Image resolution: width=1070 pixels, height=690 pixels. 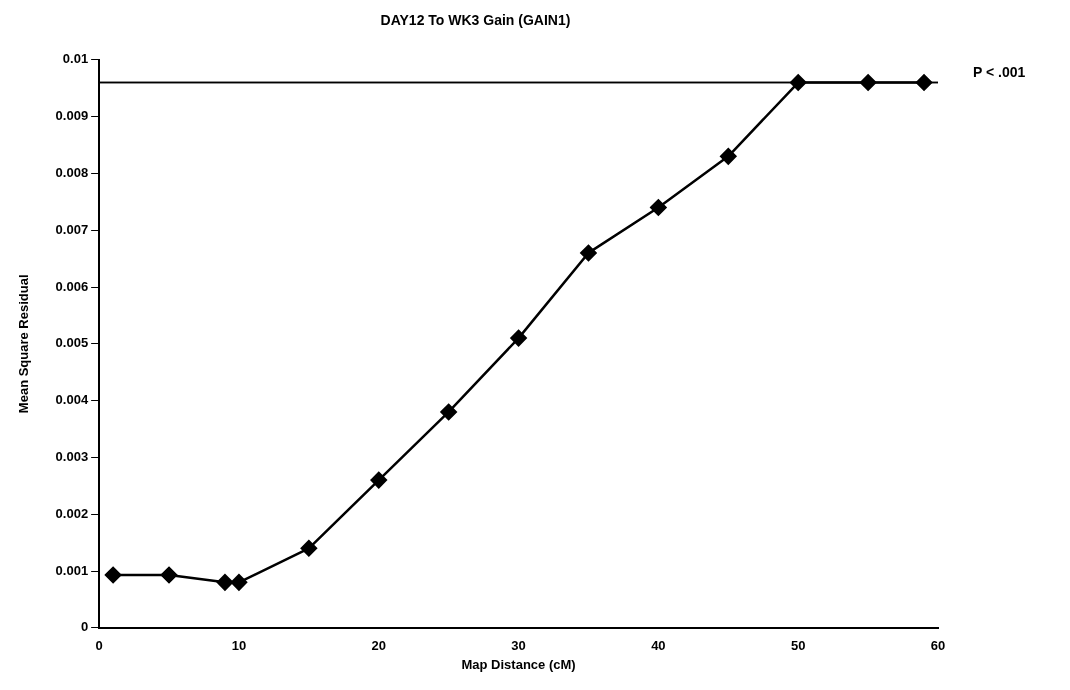 What do you see at coordinates (999, 72) in the screenshot?
I see `ref-line-label: P < .001` at bounding box center [999, 72].